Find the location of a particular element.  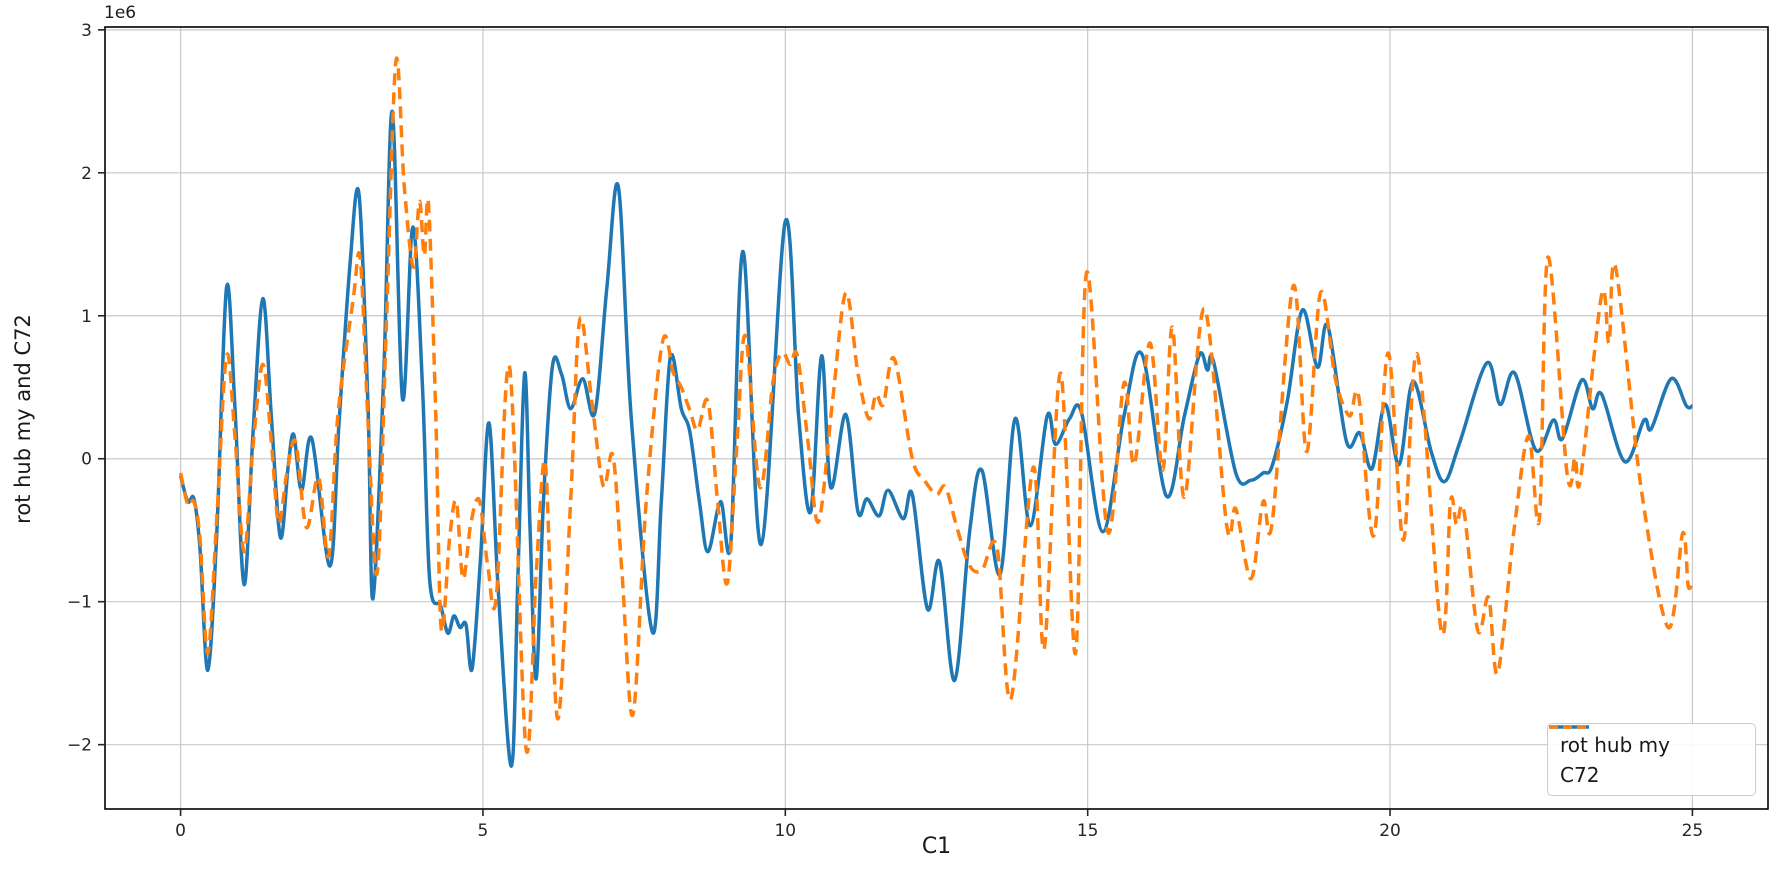

legend-label: C72 is located at coordinates (1580, 775).